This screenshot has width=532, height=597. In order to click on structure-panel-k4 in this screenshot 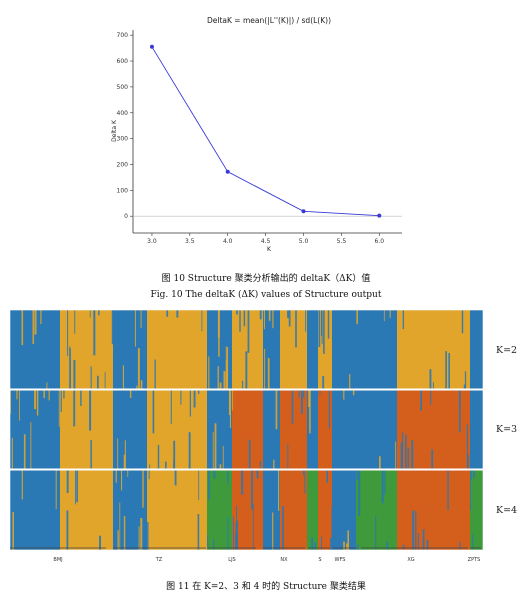, I will do `click(246, 510)`.